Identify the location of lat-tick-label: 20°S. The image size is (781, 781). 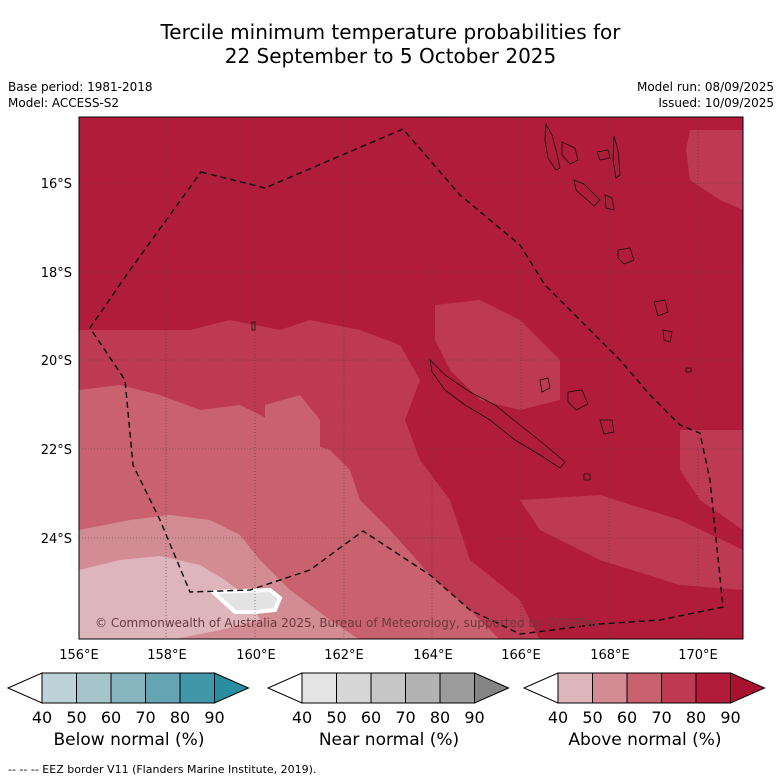
(56, 361).